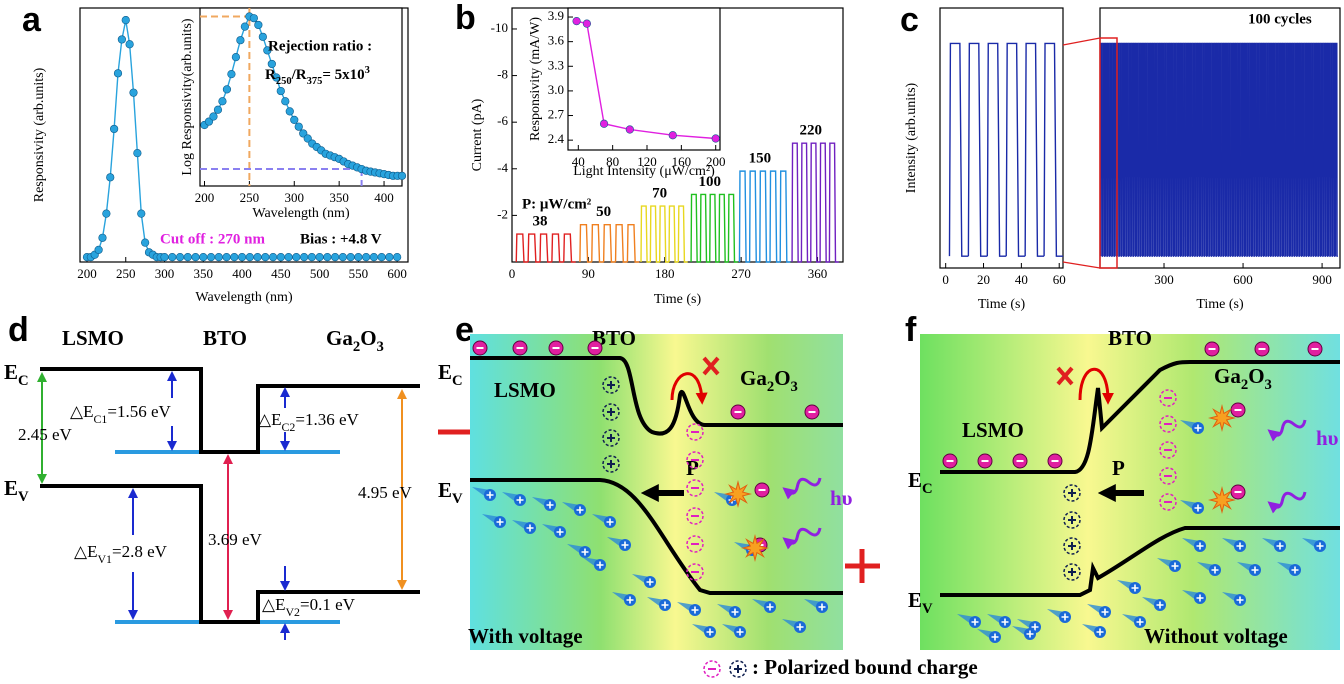  I want to click on caption: Without voltage, so click(1216, 636).